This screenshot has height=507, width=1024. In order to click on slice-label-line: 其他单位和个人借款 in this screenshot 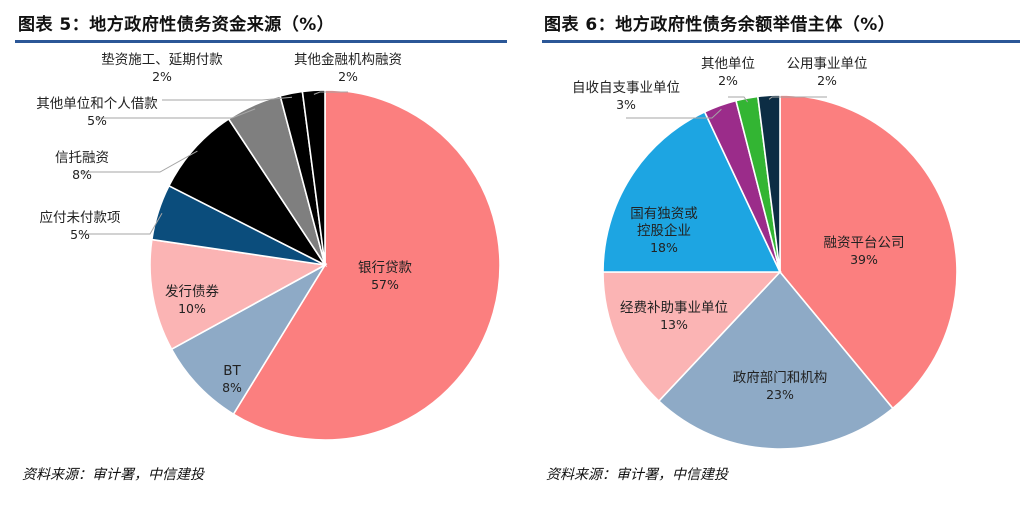, I will do `click(97, 104)`.